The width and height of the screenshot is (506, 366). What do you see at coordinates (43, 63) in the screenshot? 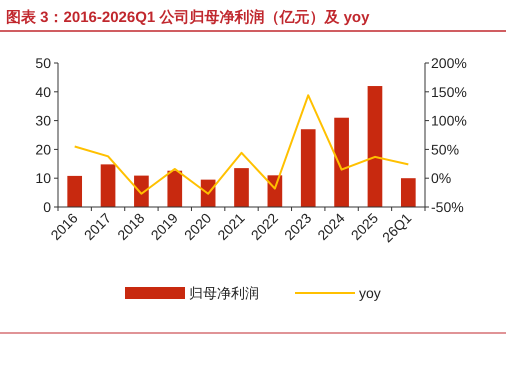
I see `y-tick-label: 50` at bounding box center [43, 63].